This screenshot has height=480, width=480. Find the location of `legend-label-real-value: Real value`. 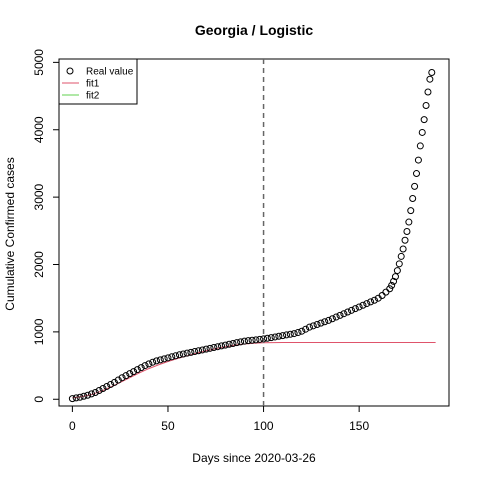

legend-label-real-value: Real value is located at coordinates (110, 72).